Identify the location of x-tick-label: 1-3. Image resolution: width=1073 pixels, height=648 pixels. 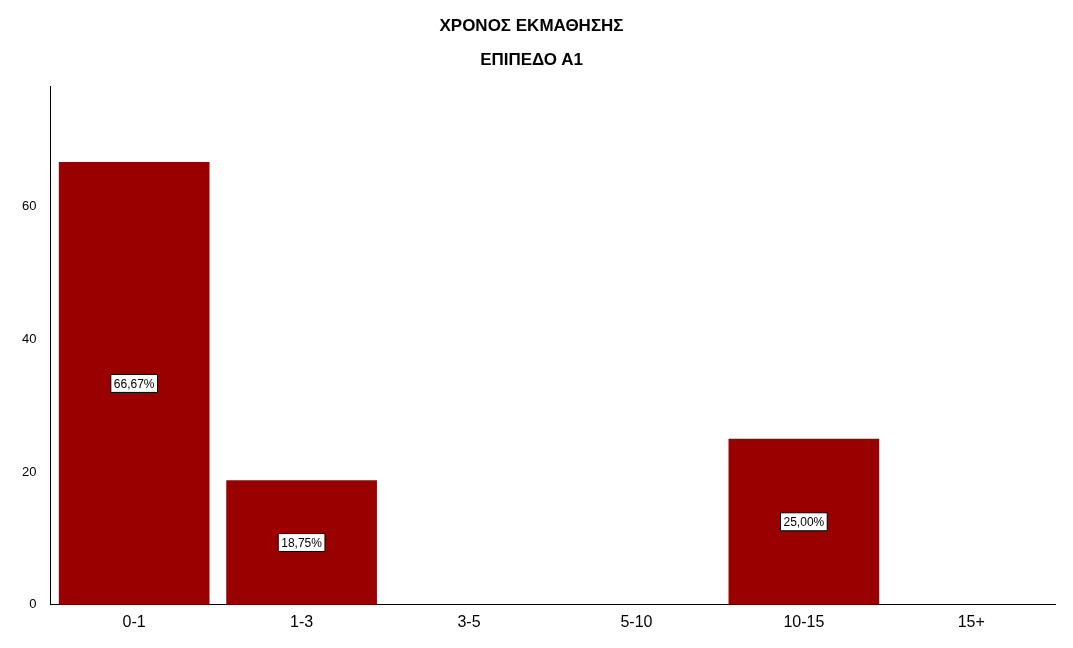
(302, 621).